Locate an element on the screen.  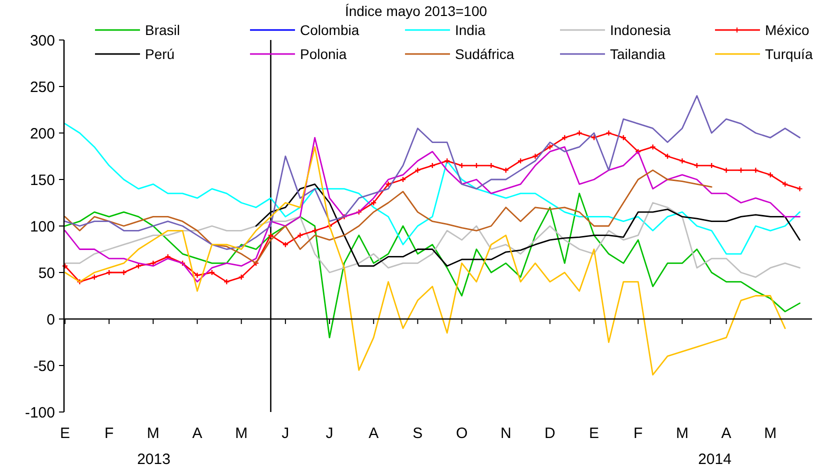
legend-label: India is located at coordinates (470, 30).